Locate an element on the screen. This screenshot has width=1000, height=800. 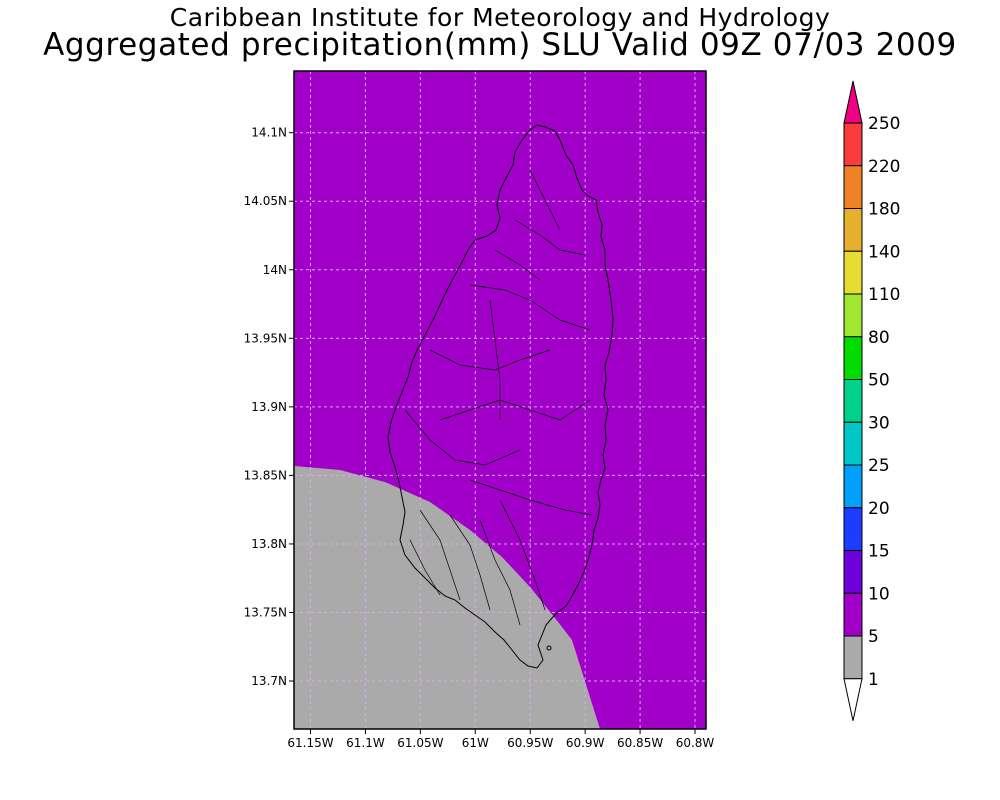
lat-tick-label: 13.8N is located at coordinates (269, 544).